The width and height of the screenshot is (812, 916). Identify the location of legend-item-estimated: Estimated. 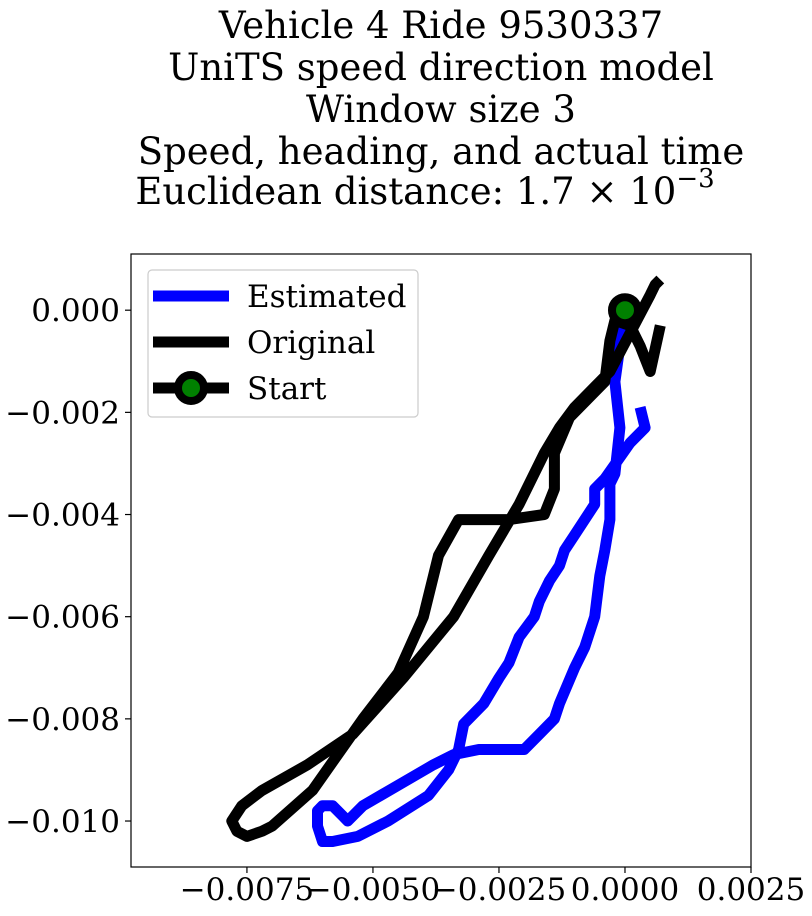
(279, 297).